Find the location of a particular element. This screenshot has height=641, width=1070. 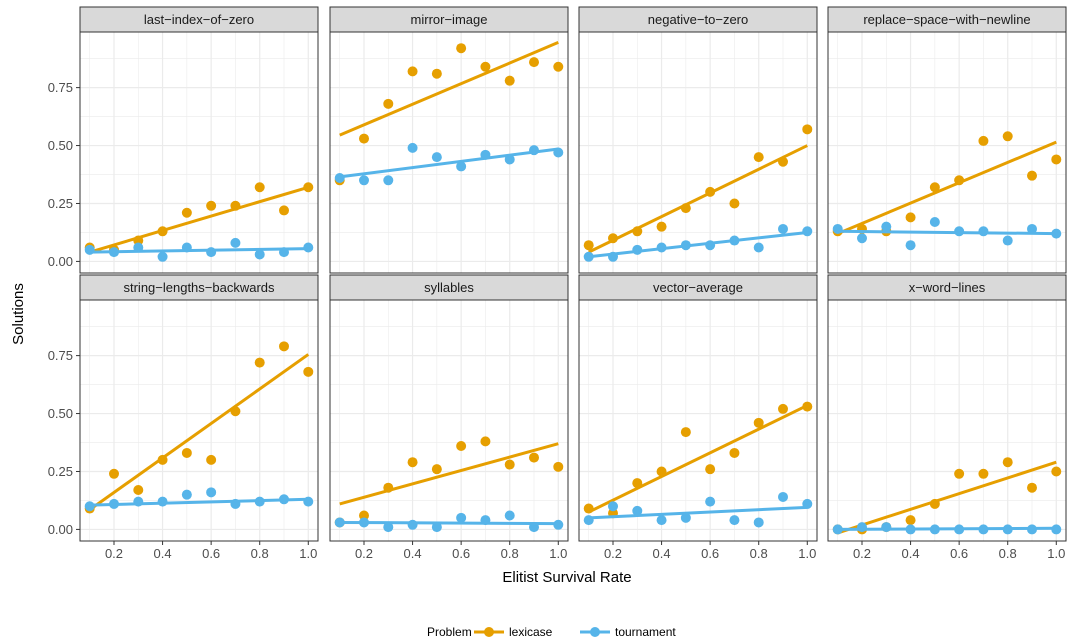

tournament-legend-point is located at coordinates (595, 632).